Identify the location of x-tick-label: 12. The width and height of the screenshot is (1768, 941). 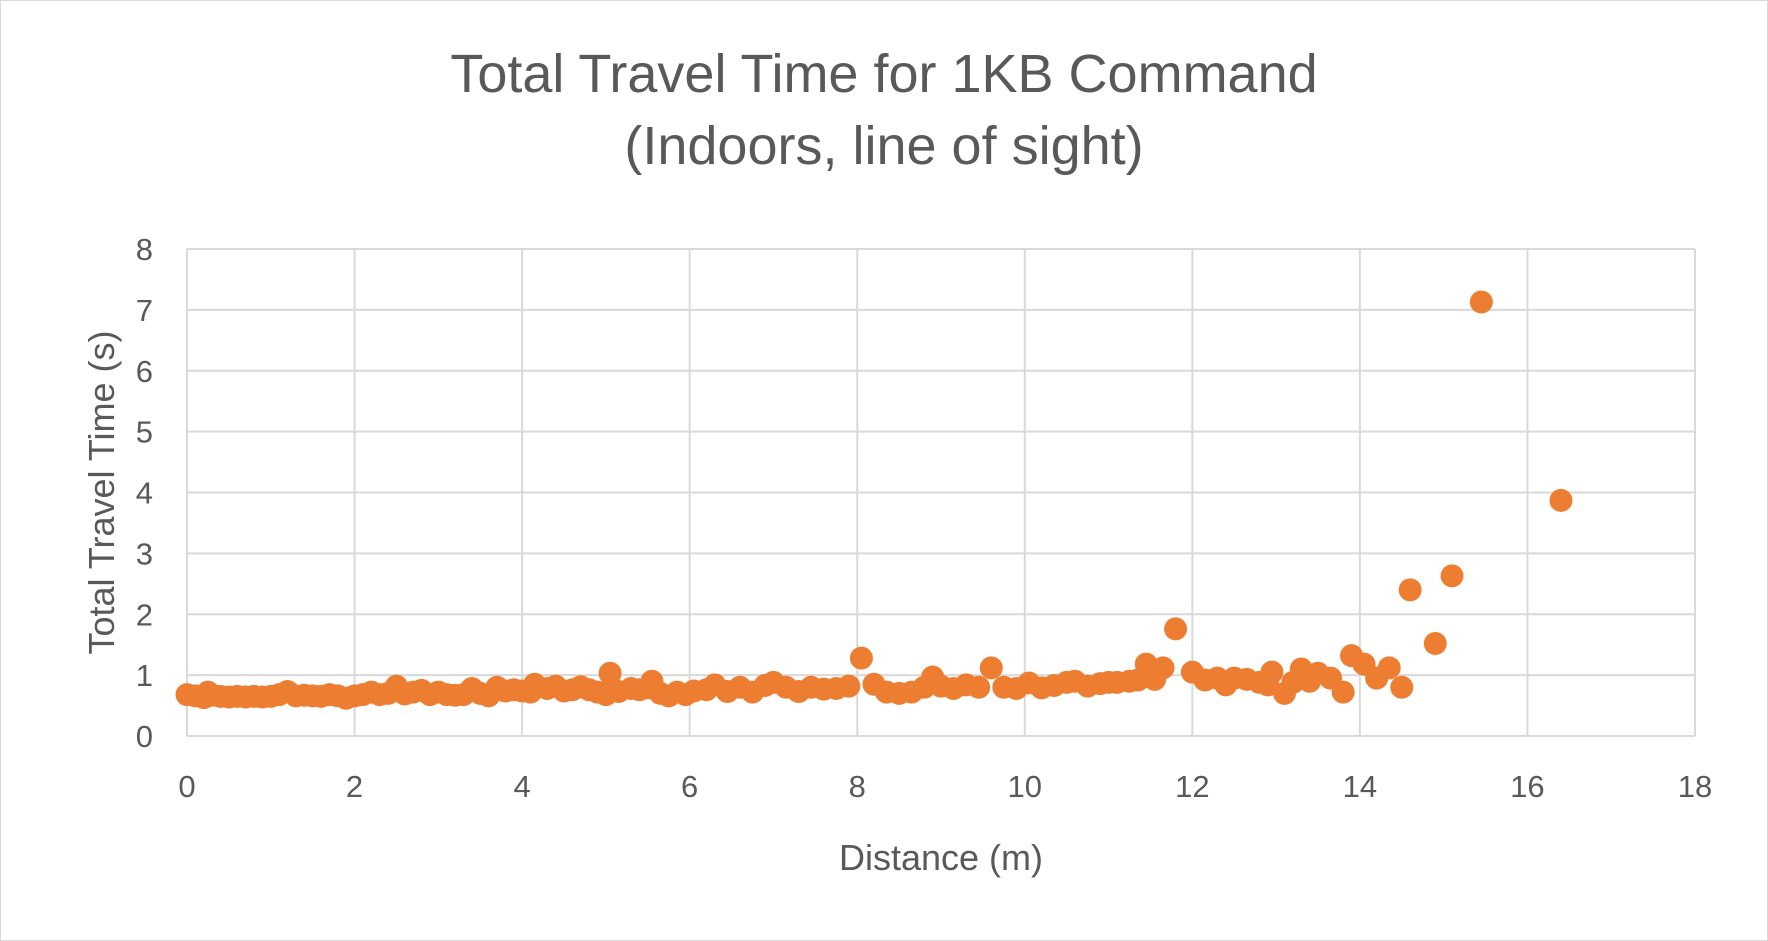
(1192, 786).